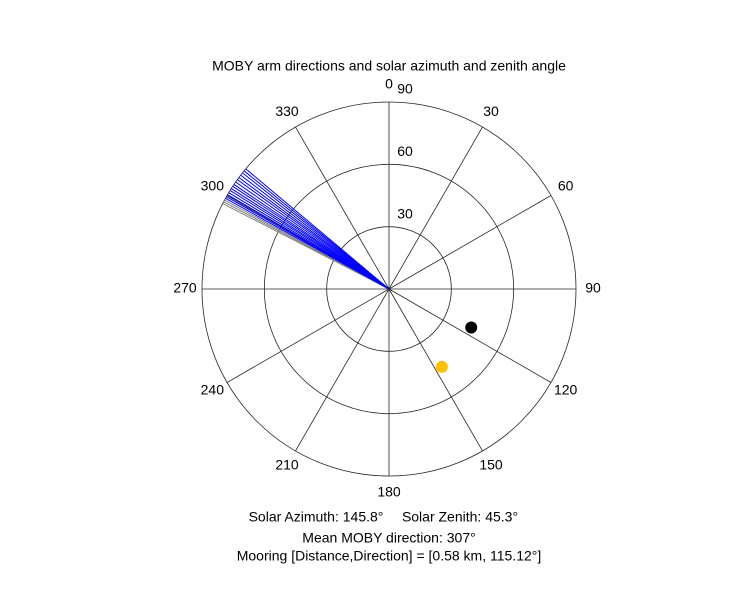 Image resolution: width=750 pixels, height=600 pixels. Describe the element at coordinates (491, 111) in the screenshot. I see `theta-tick-label: 30` at that location.